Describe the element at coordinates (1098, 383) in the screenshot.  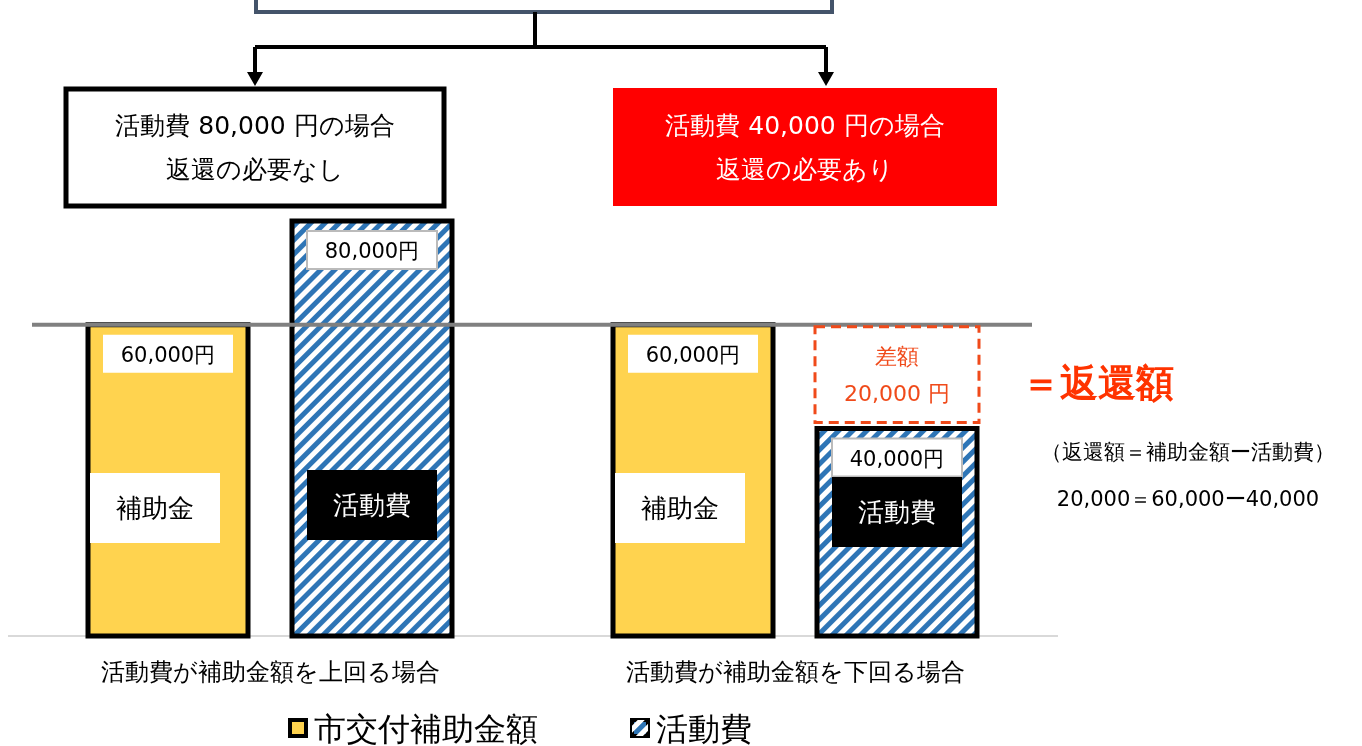
I see `annotation: ＝返還額` at that location.